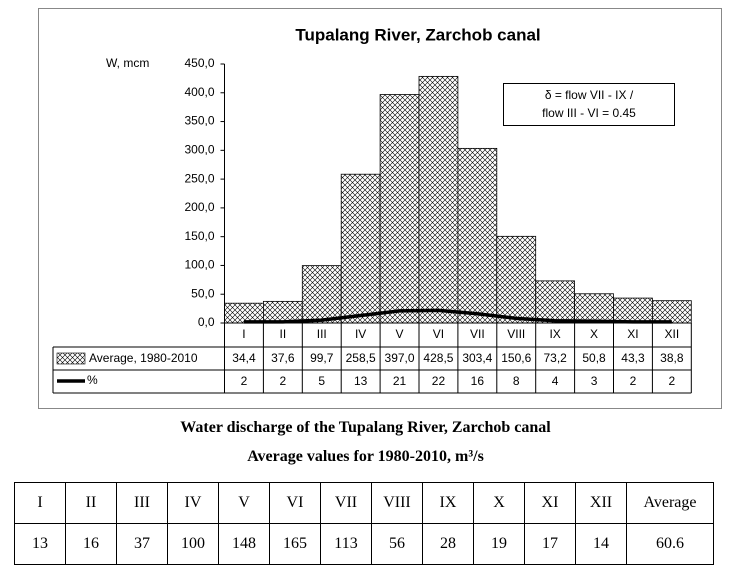 Image resolution: width=731 pixels, height=574 pixels. Describe the element at coordinates (295, 503) in the screenshot. I see `header-cell: VI` at that location.